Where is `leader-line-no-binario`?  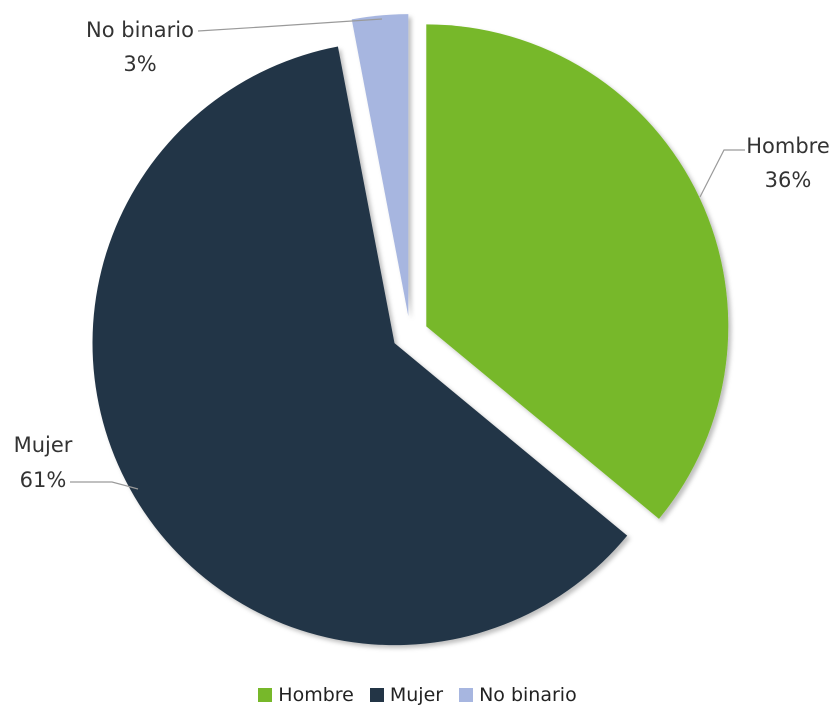
leader-line-no-binario is located at coordinates (290, 25).